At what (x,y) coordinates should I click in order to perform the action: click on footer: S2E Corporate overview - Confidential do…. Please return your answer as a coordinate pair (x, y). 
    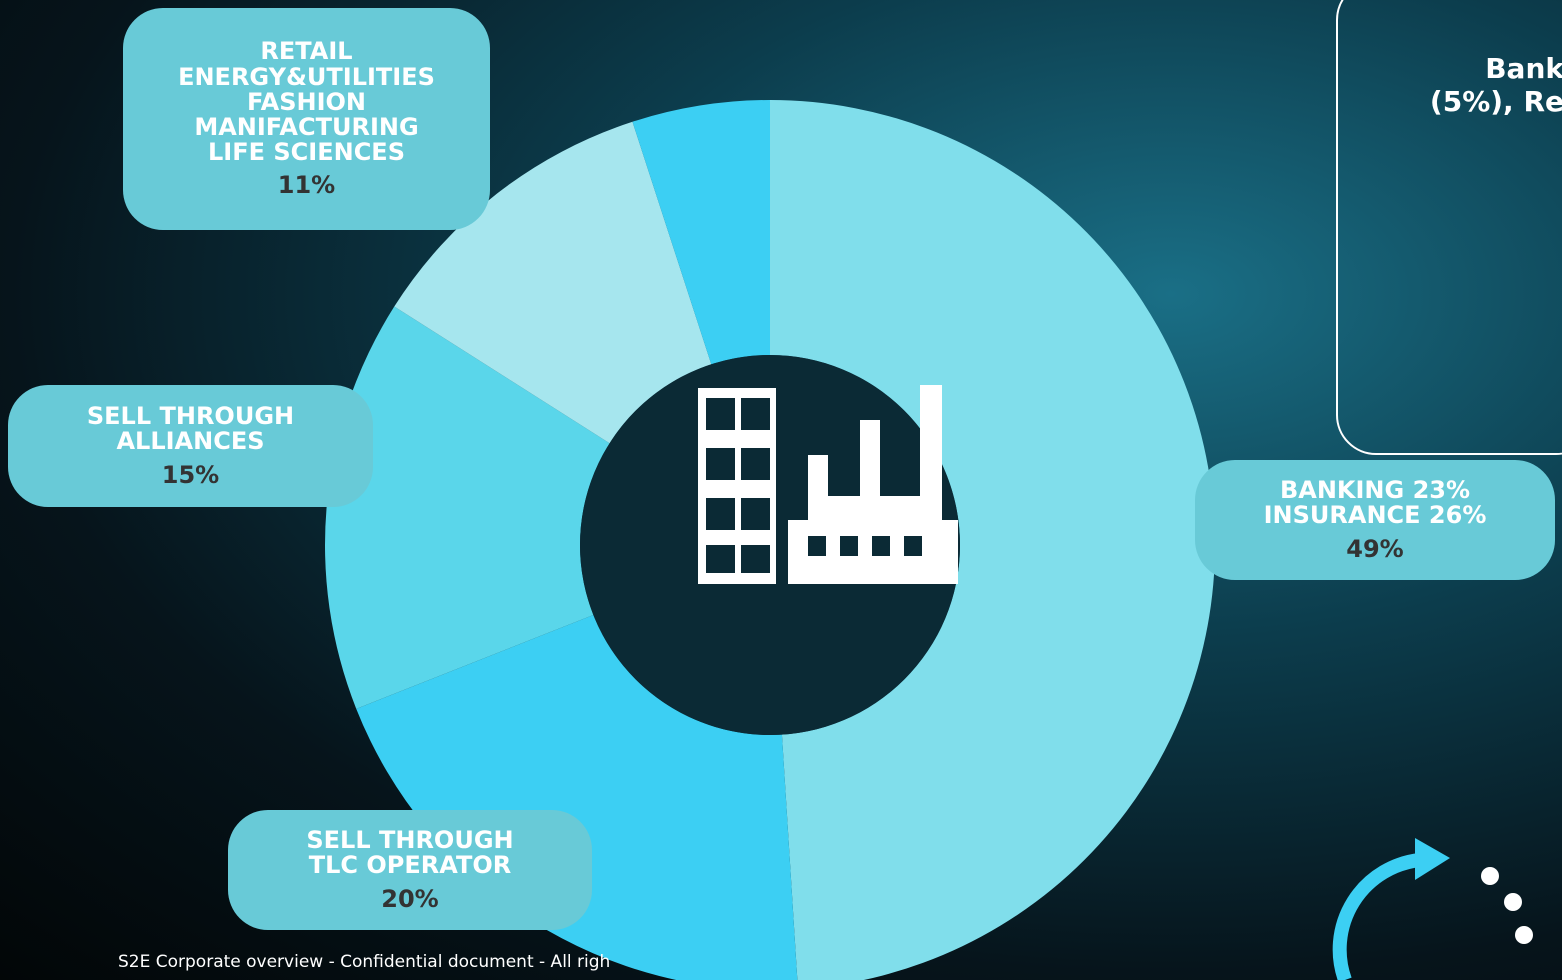
    Looking at the image, I should click on (364, 962).